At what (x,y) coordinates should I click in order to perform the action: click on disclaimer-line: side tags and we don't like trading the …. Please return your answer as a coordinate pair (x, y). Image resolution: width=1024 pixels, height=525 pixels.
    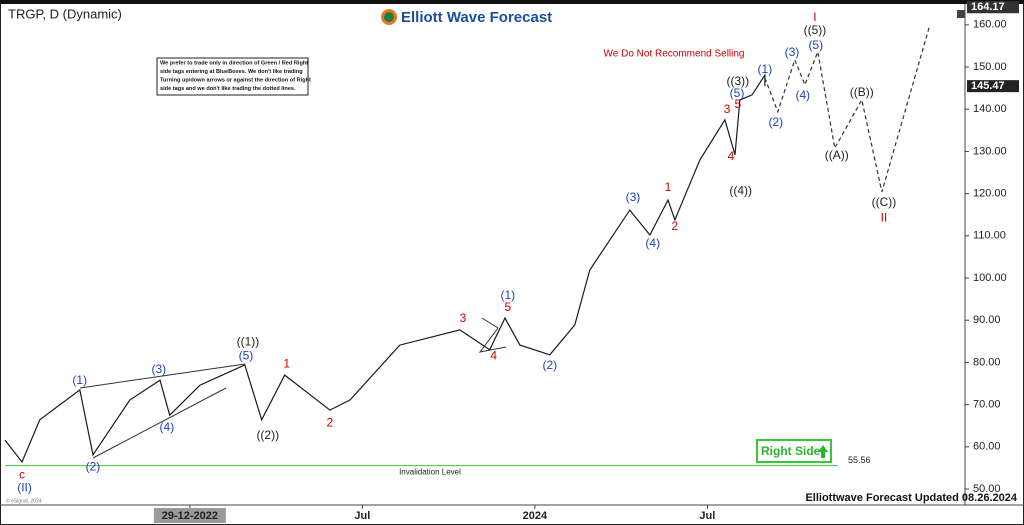
    Looking at the image, I should click on (228, 89).